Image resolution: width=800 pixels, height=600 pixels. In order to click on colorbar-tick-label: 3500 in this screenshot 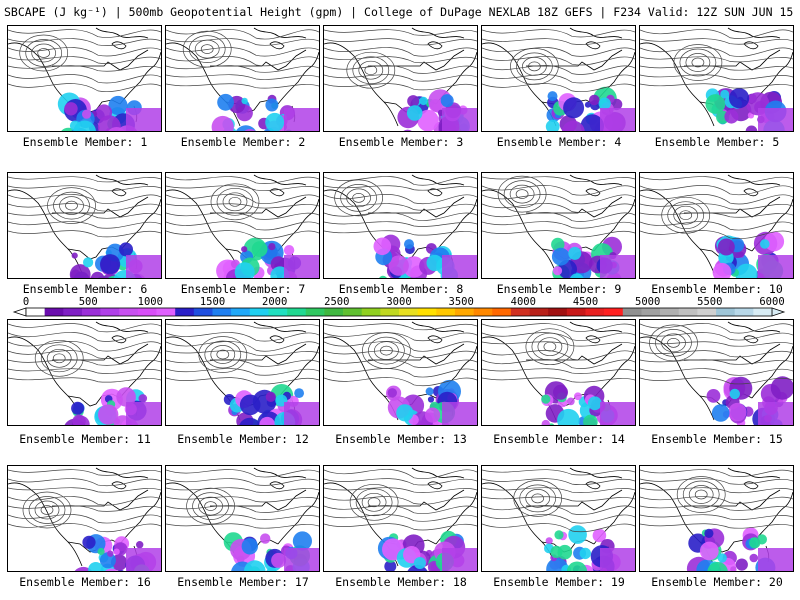, I will do `click(461, 302)`.